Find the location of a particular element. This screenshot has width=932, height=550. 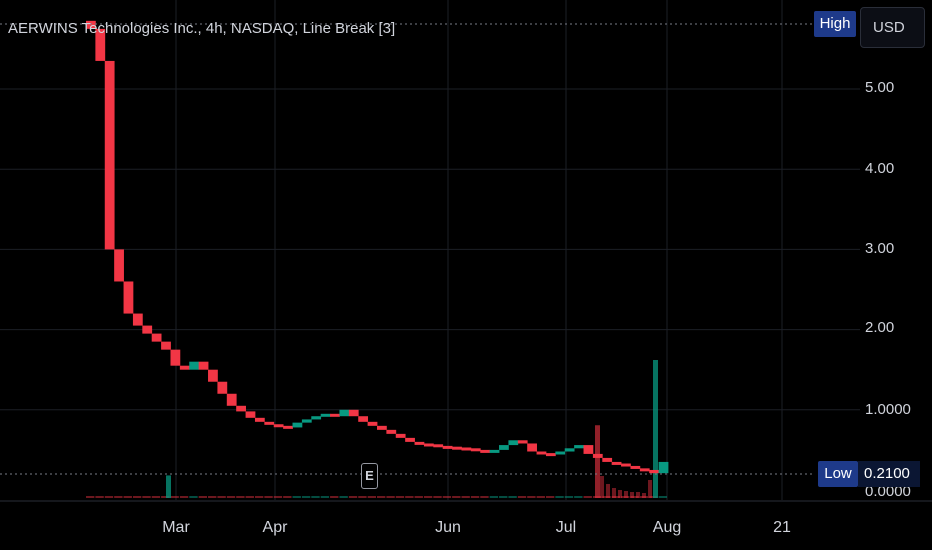

x-tick-label: Aug is located at coordinates (667, 527).